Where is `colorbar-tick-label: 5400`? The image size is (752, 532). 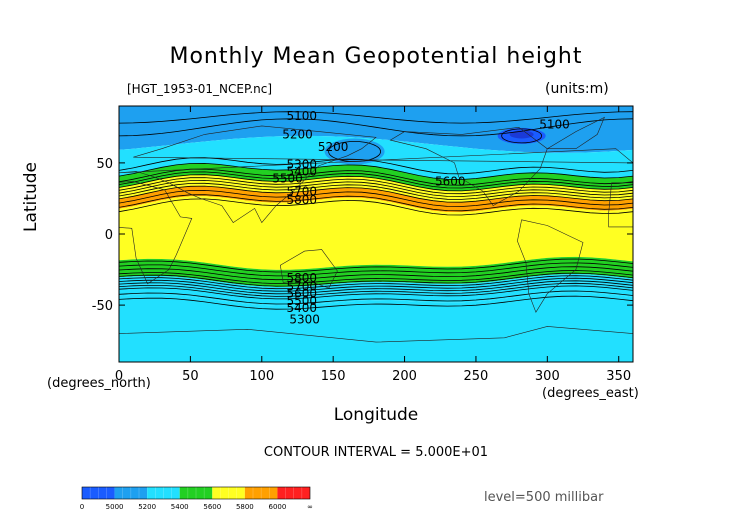
colorbar-tick-label: 5400 is located at coordinates (180, 507).